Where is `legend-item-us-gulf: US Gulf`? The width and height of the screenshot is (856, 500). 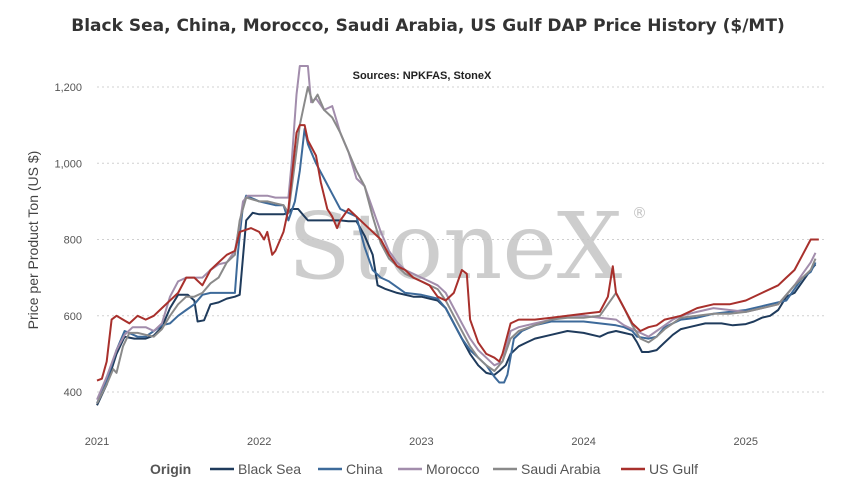 legend-item-us-gulf: US Gulf is located at coordinates (673, 469).